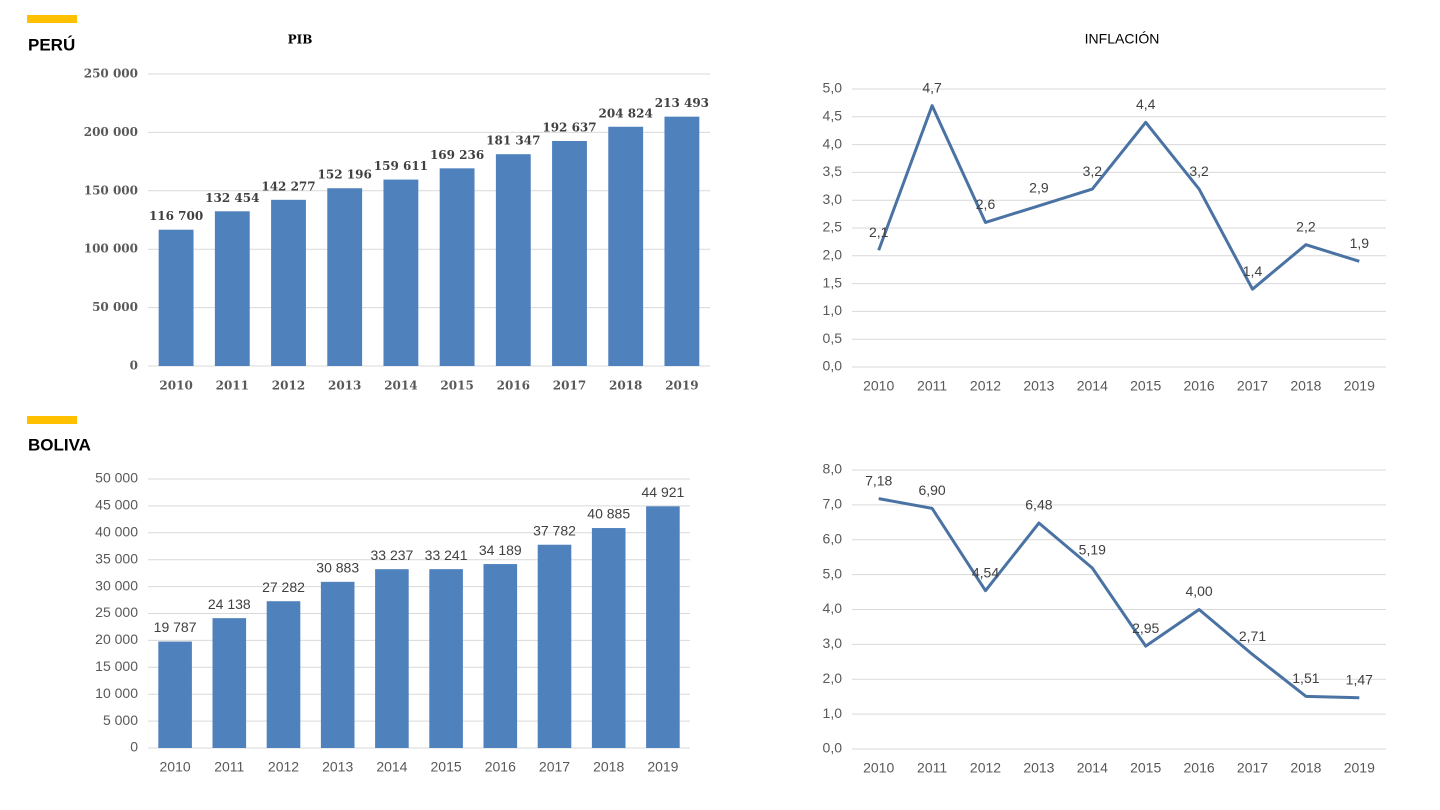 This screenshot has height=810, width=1440. What do you see at coordinates (1306, 226) in the screenshot?
I see `data-label: 2,2` at bounding box center [1306, 226].